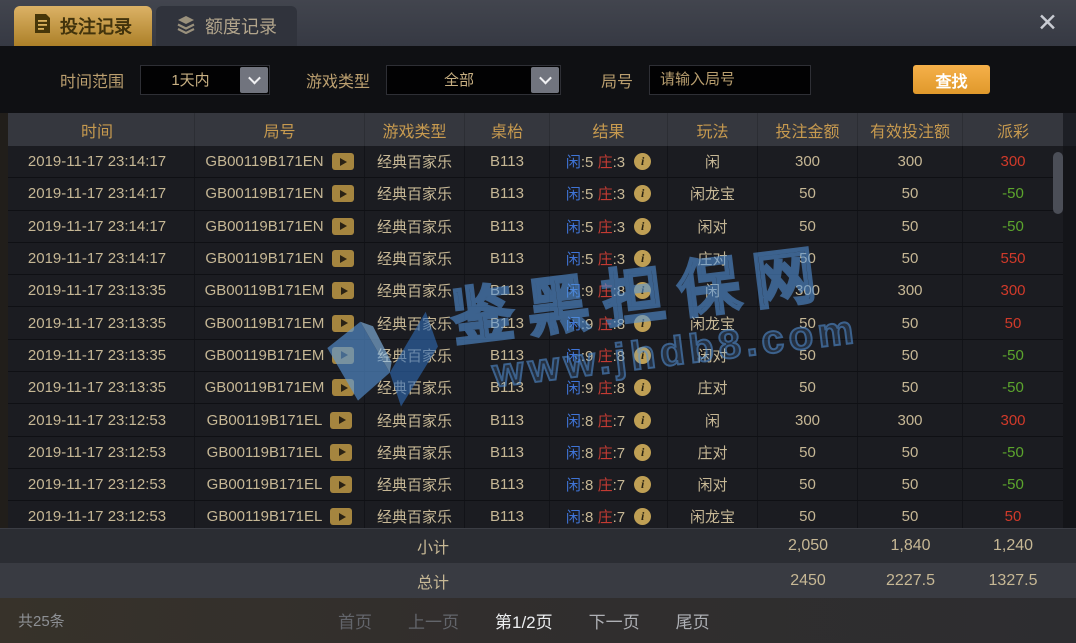  I want to click on game-type-label: 游戏类型, so click(338, 82).